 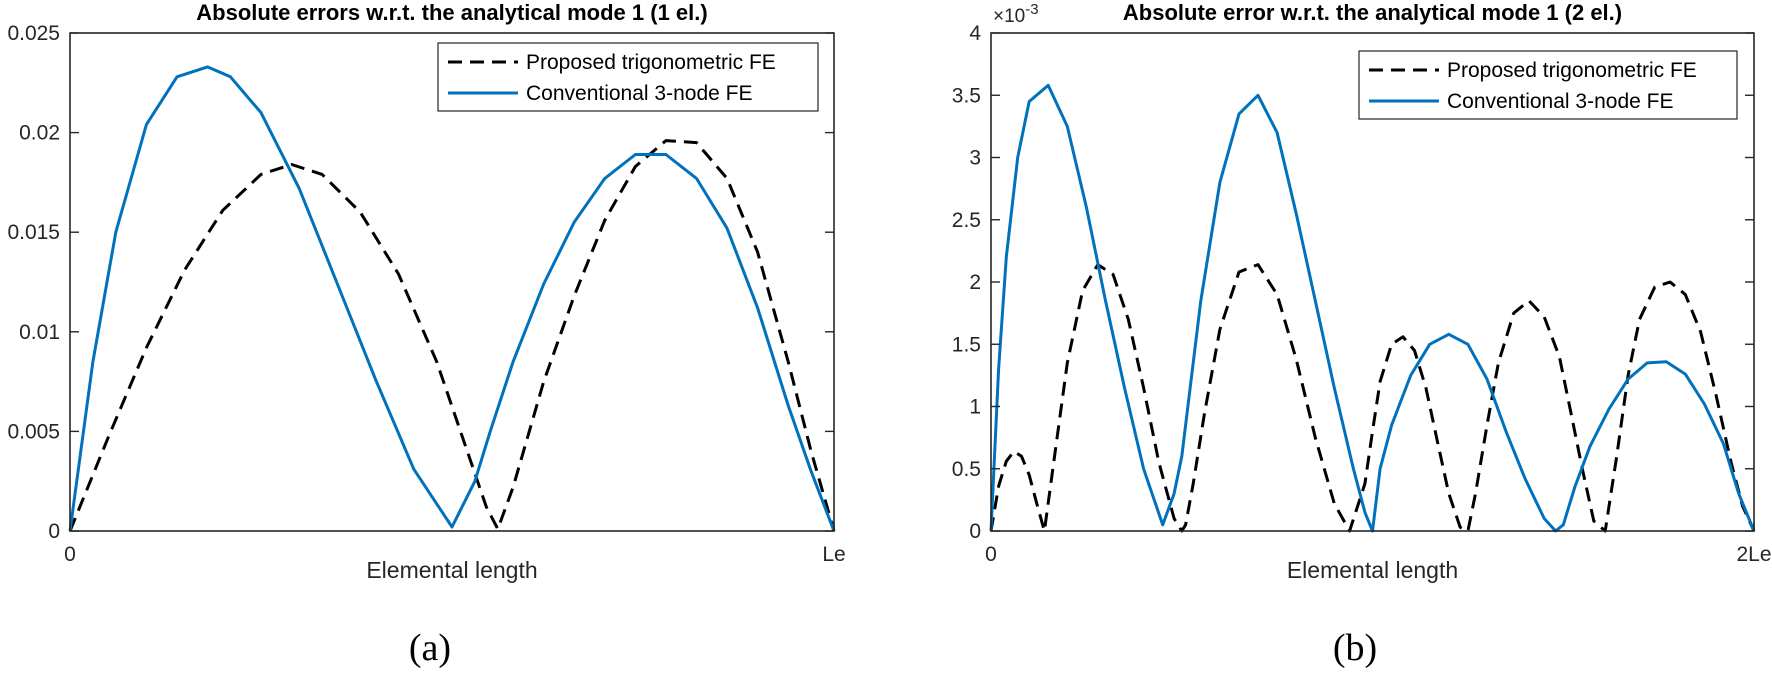 I want to click on subfigure-caption: (a), so click(x=430, y=648).